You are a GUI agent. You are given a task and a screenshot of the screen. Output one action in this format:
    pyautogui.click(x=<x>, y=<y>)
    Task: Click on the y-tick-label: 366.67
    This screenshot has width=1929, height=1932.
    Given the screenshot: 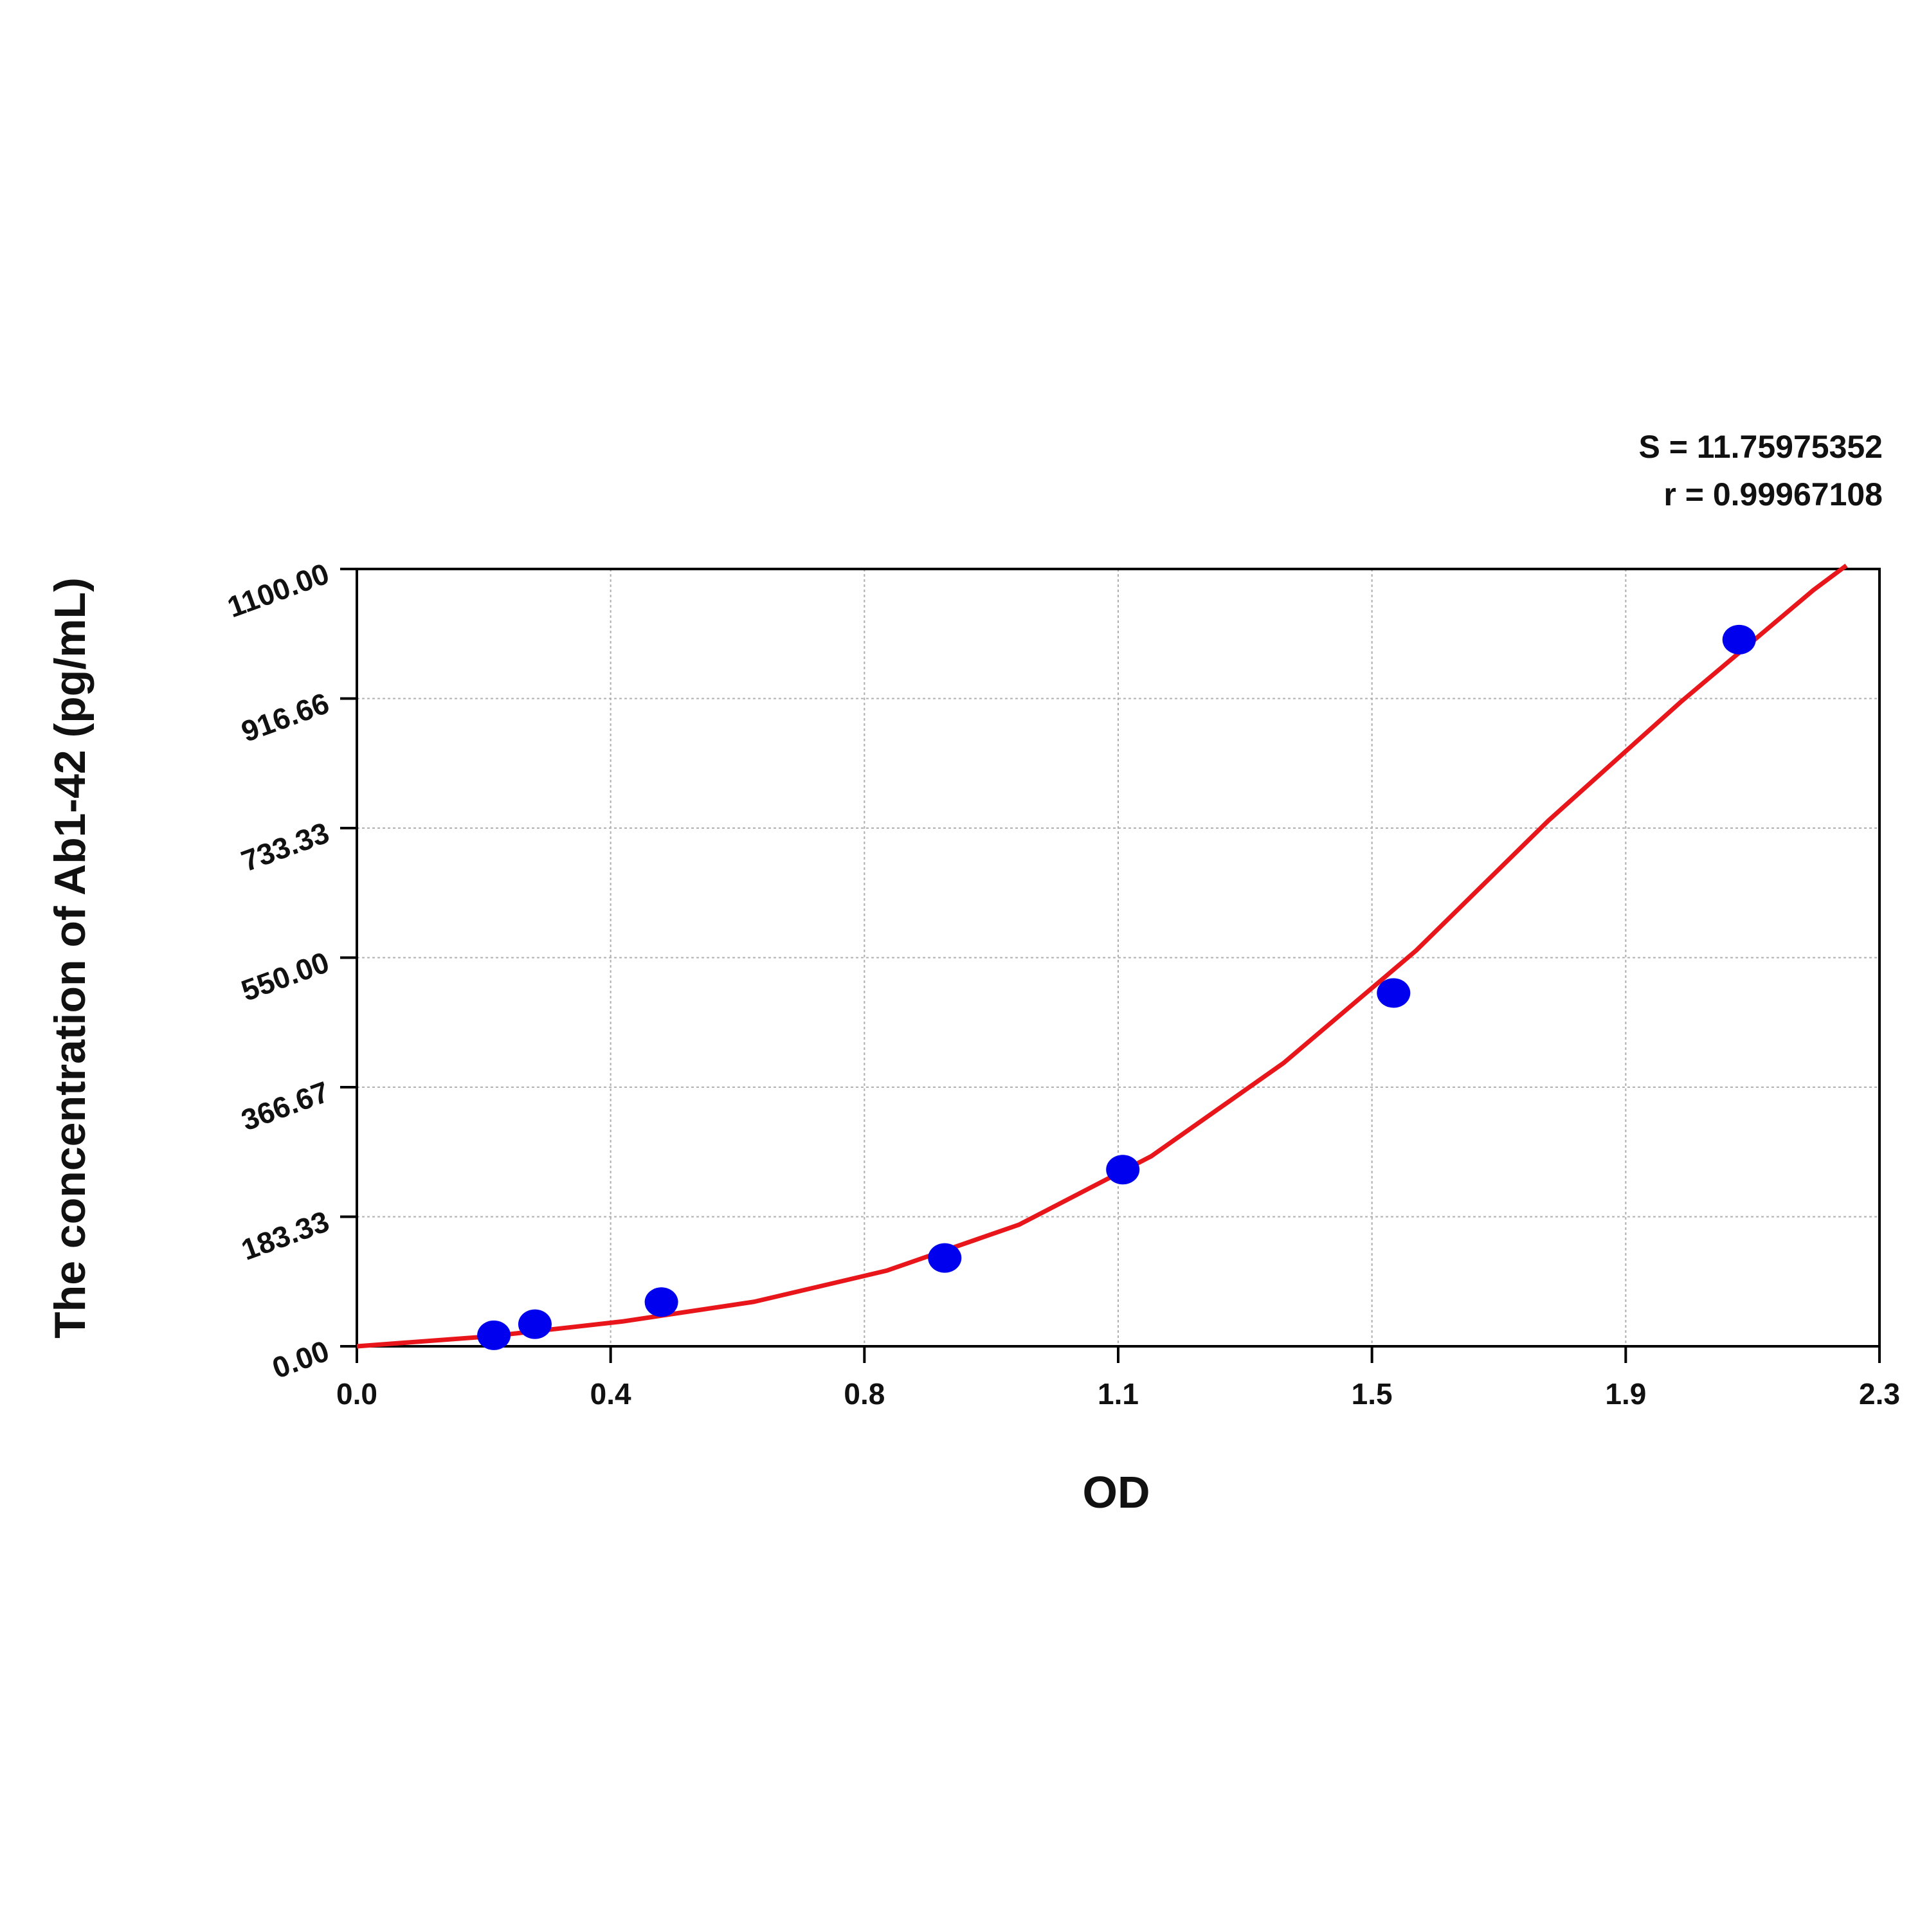 What is the action you would take?
    pyautogui.click(x=285, y=1106)
    